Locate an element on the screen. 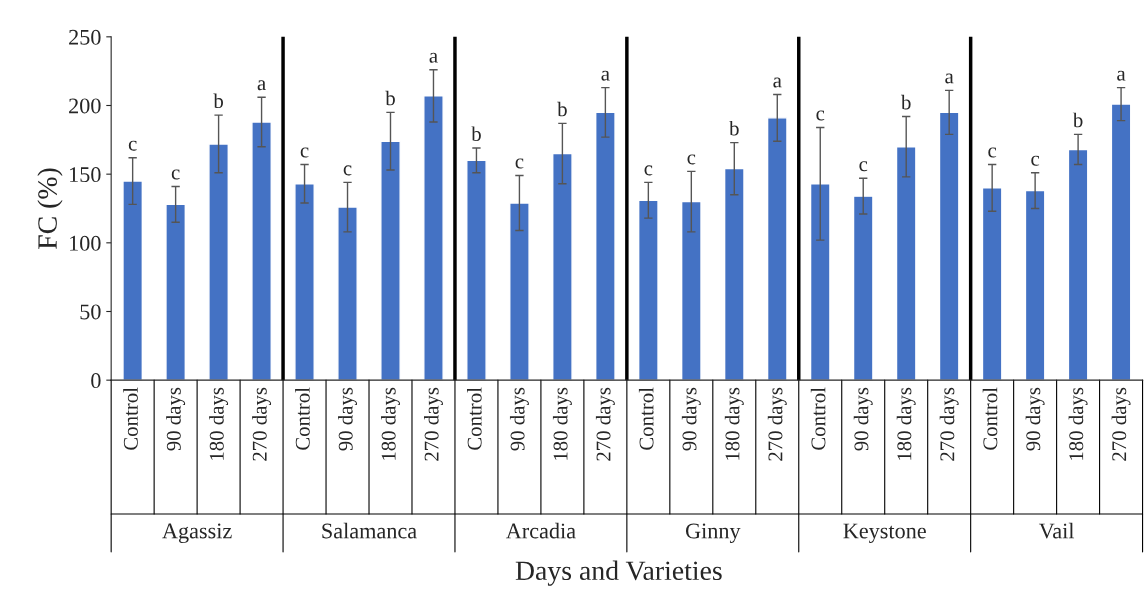 The width and height of the screenshot is (1146, 594). text: Keystone is located at coordinates (884, 533).